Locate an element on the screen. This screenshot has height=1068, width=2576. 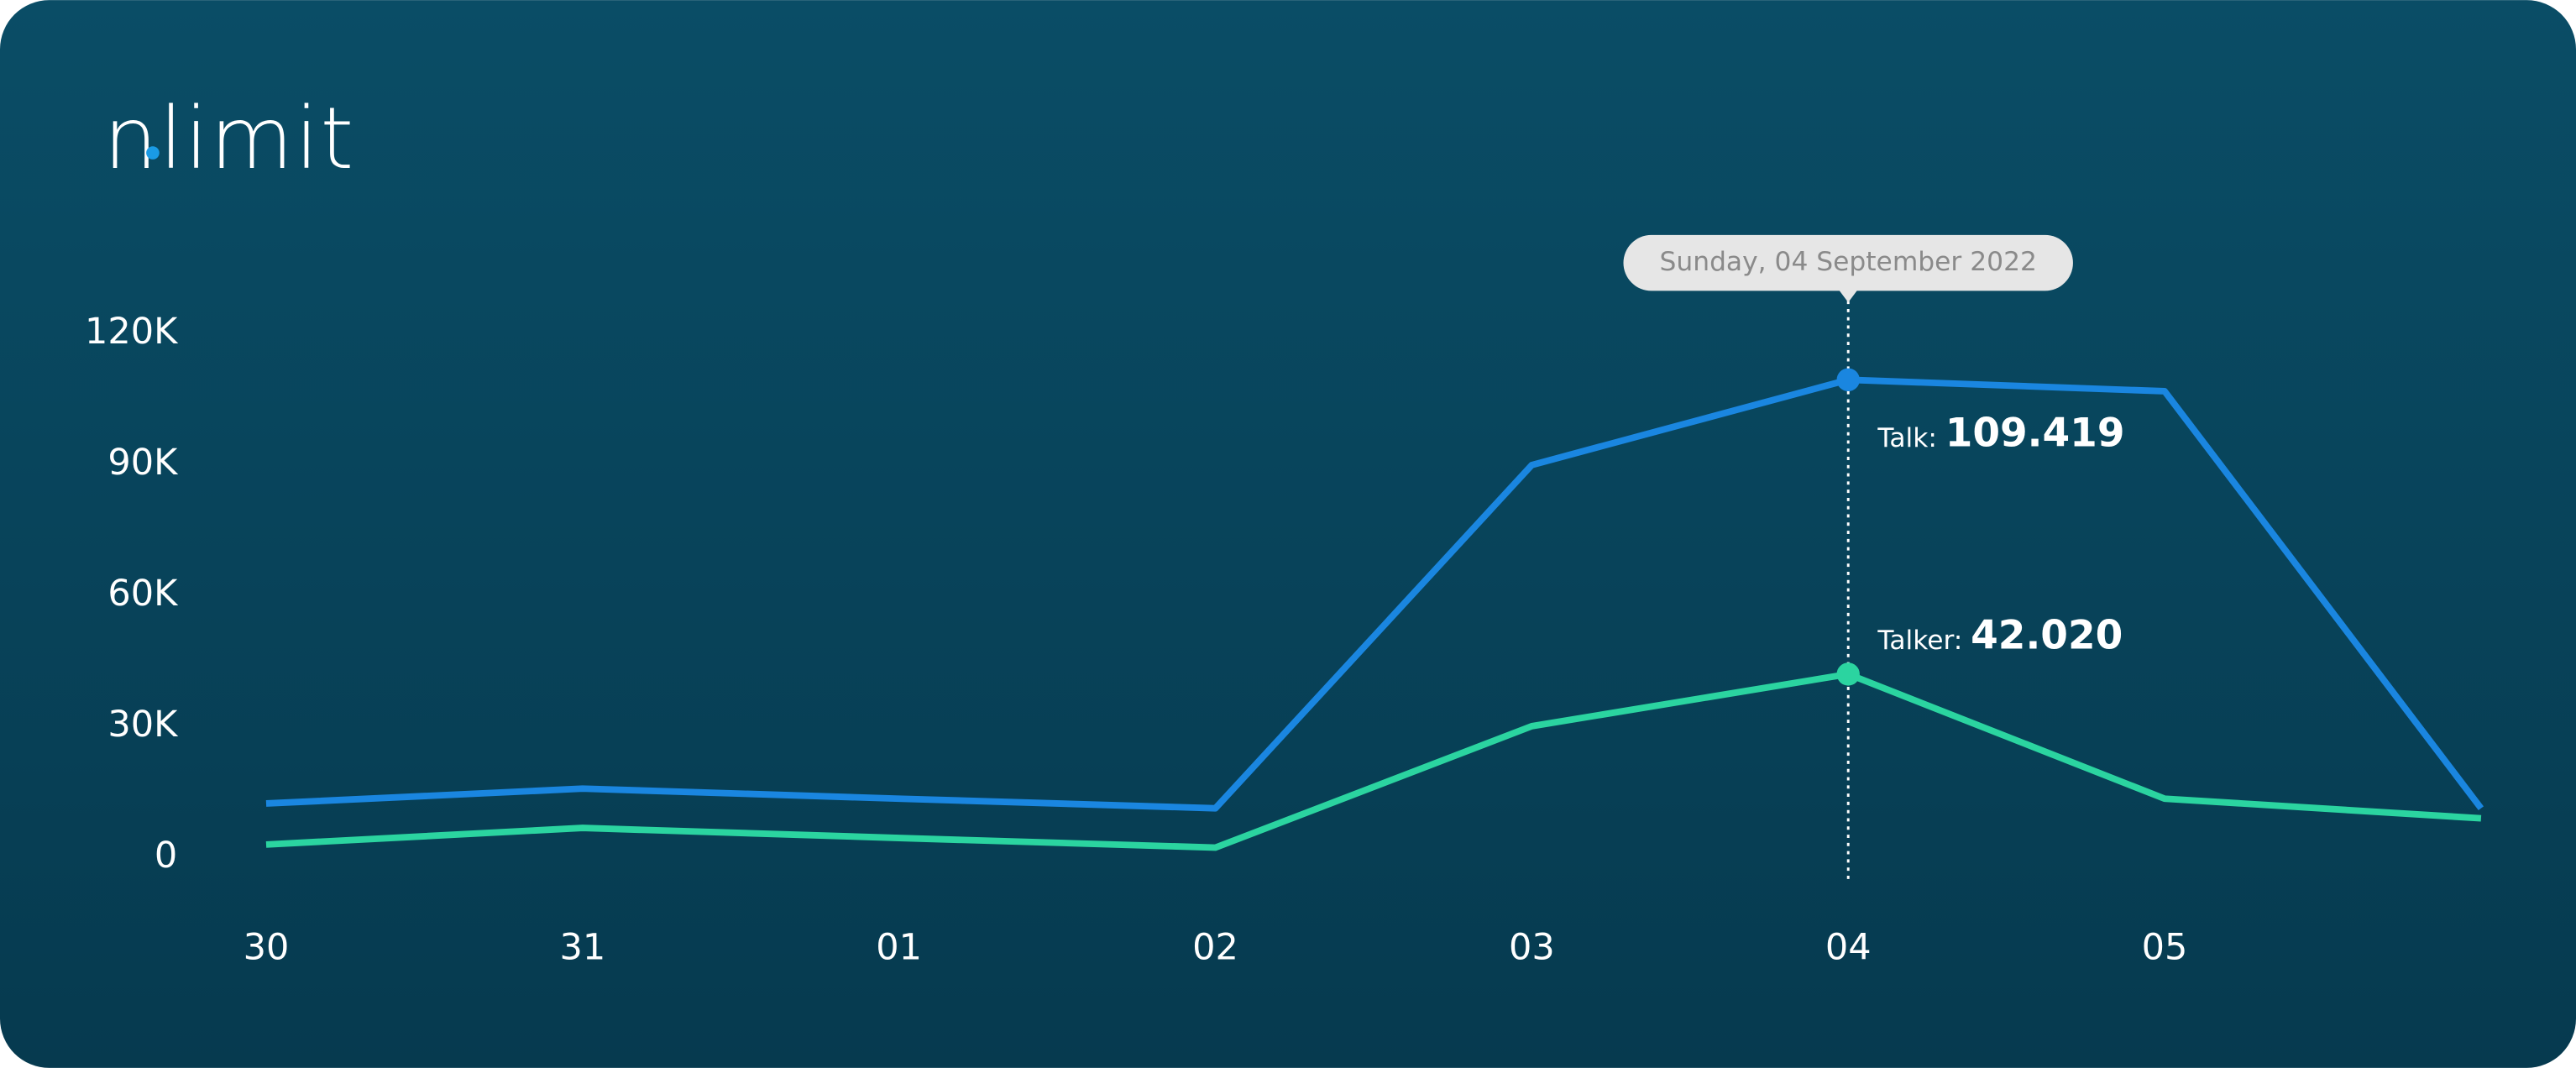
x-tick-label: 30 is located at coordinates (266, 948).